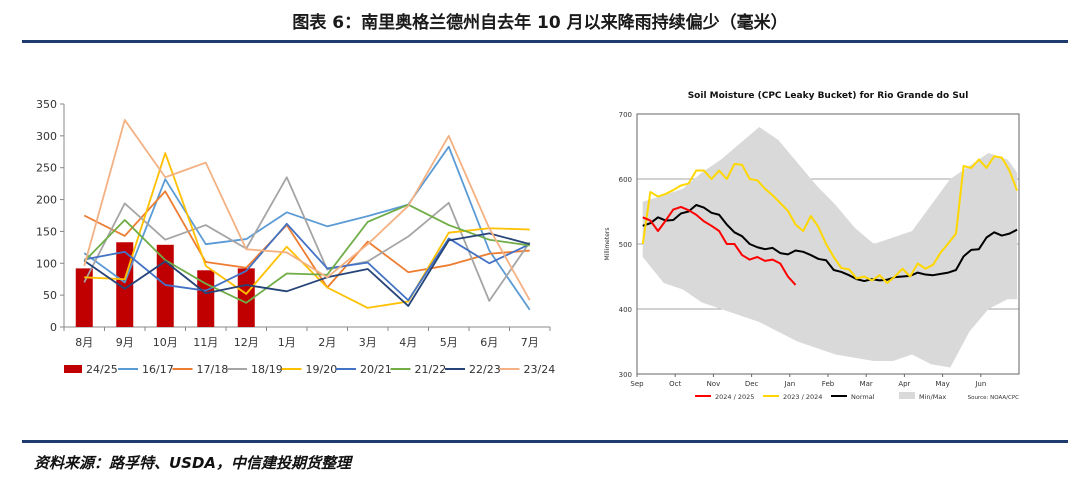 Image resolution: width=1080 pixels, height=489 pixels. Describe the element at coordinates (46, 168) in the screenshot. I see `y-tick-label: 250` at that location.